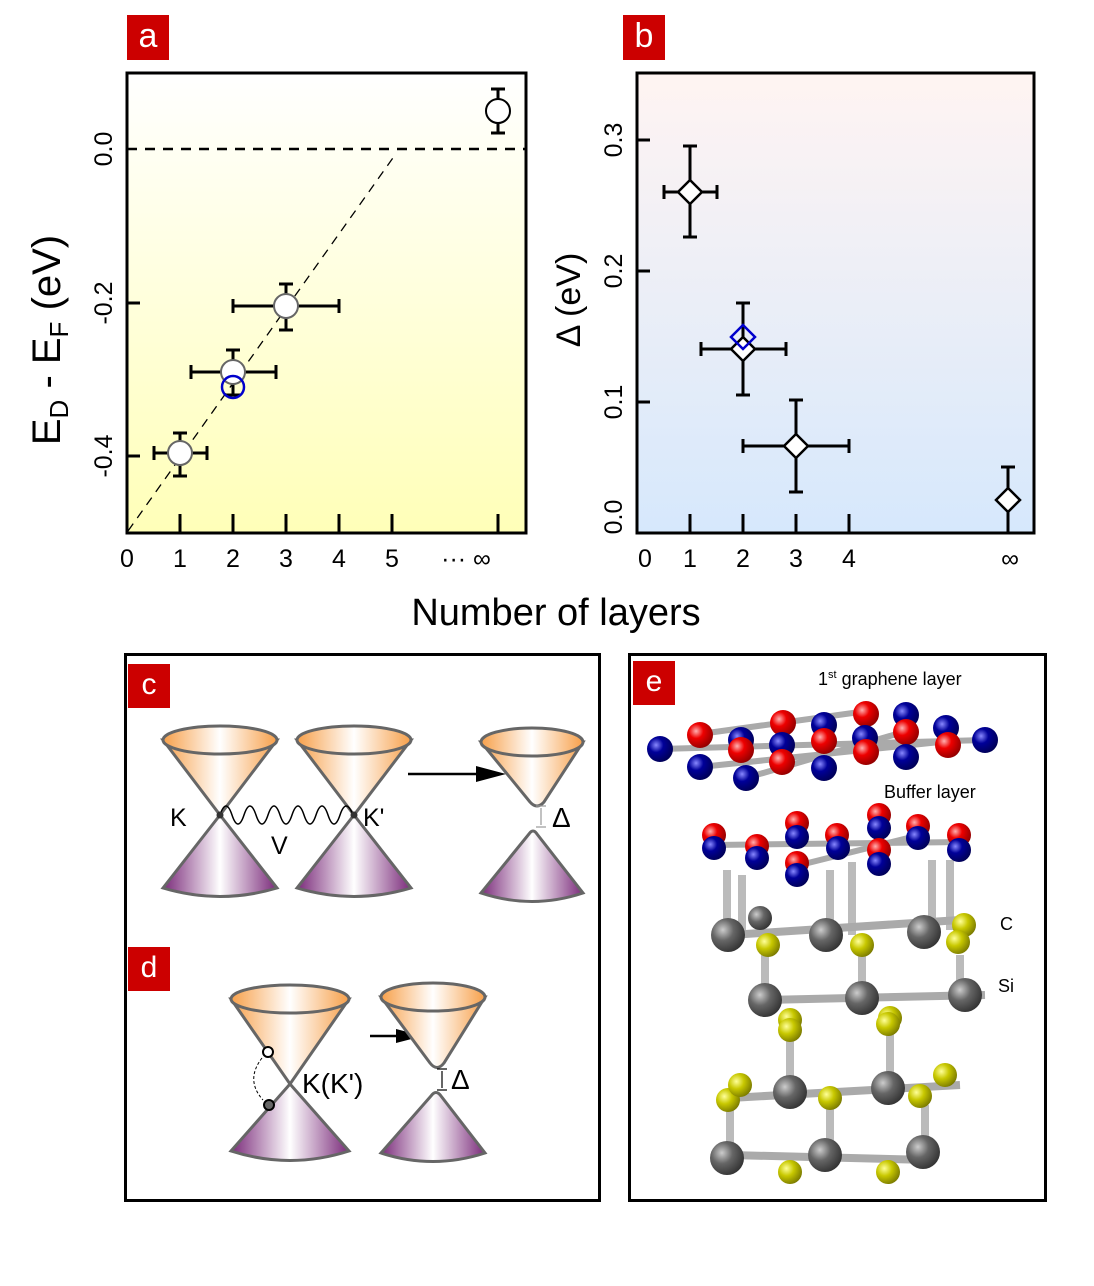 This screenshot has width=1094, height=1286. What do you see at coordinates (49, 340) in the screenshot?
I see `y-label-a: ED - EF (eV)` at bounding box center [49, 340].